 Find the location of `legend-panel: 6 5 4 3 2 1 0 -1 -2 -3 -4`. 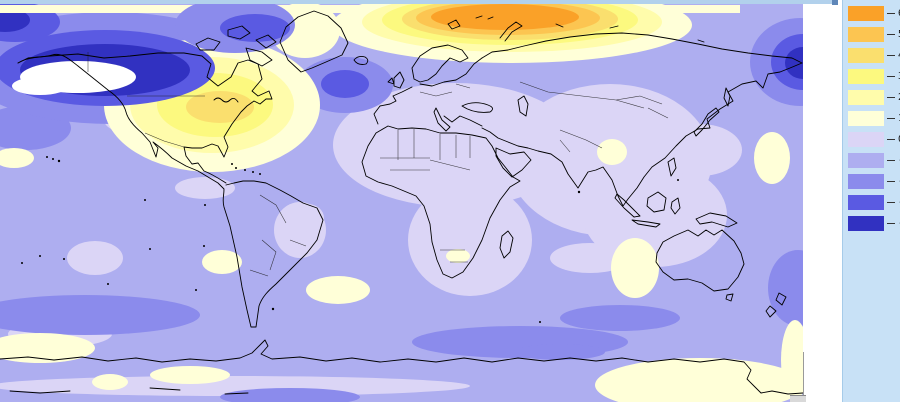

legend-panel: 6 5 4 3 2 1 0 -1 -2 -3 -4 is located at coordinates (871, 201).